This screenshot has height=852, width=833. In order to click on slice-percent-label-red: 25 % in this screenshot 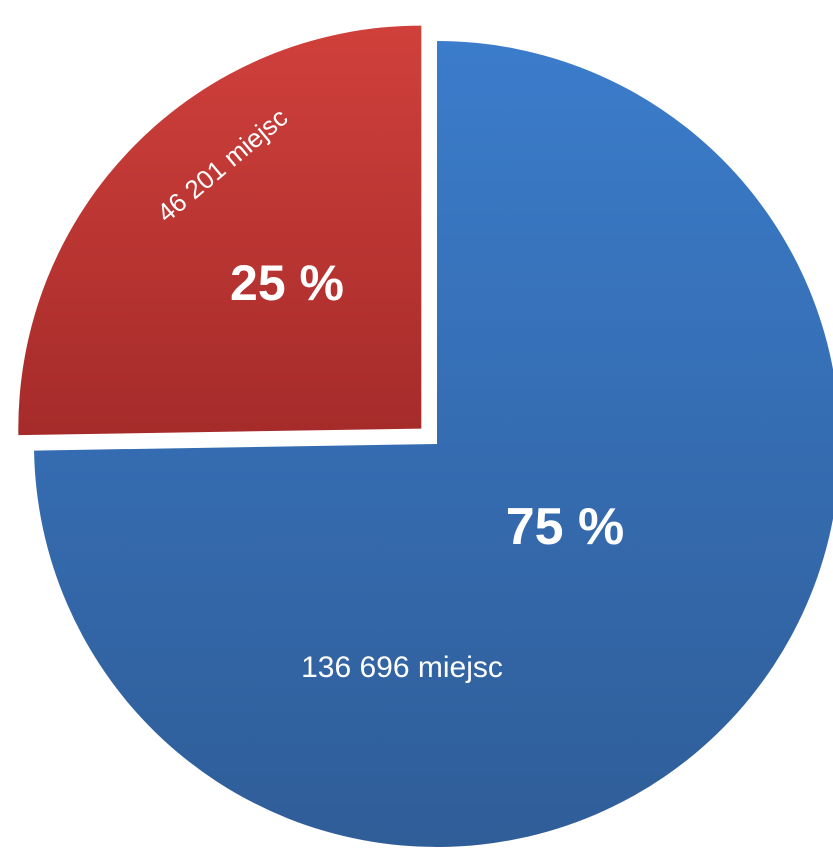, I will do `click(287, 283)`.